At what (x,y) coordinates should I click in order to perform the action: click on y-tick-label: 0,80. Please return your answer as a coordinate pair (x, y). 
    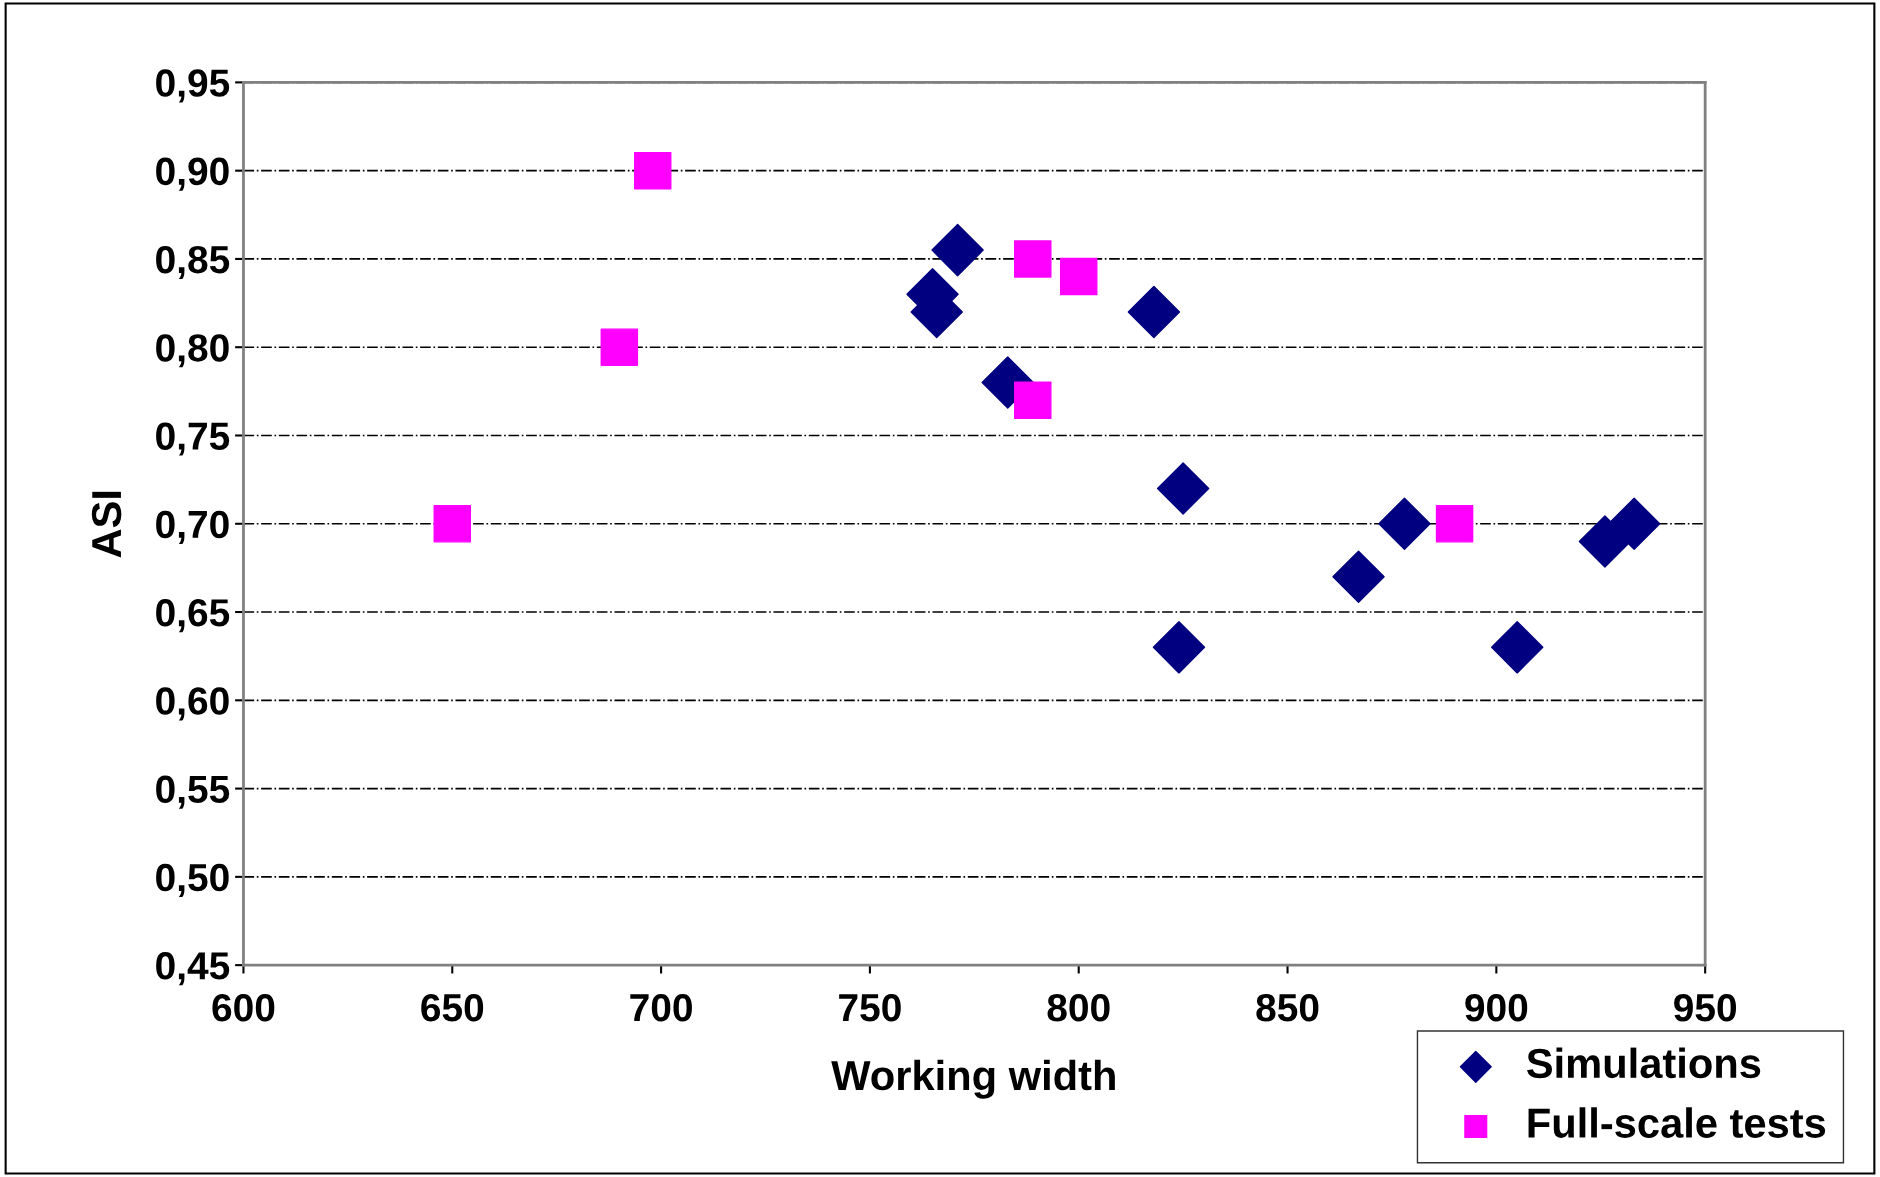
    Looking at the image, I should click on (192, 351).